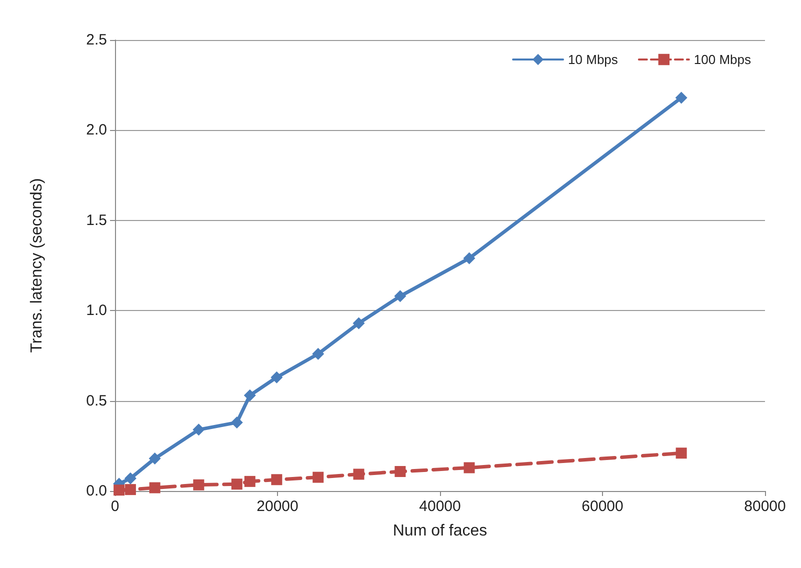 This screenshot has width=801, height=568. I want to click on x-tick-label: 20000, so click(277, 506).